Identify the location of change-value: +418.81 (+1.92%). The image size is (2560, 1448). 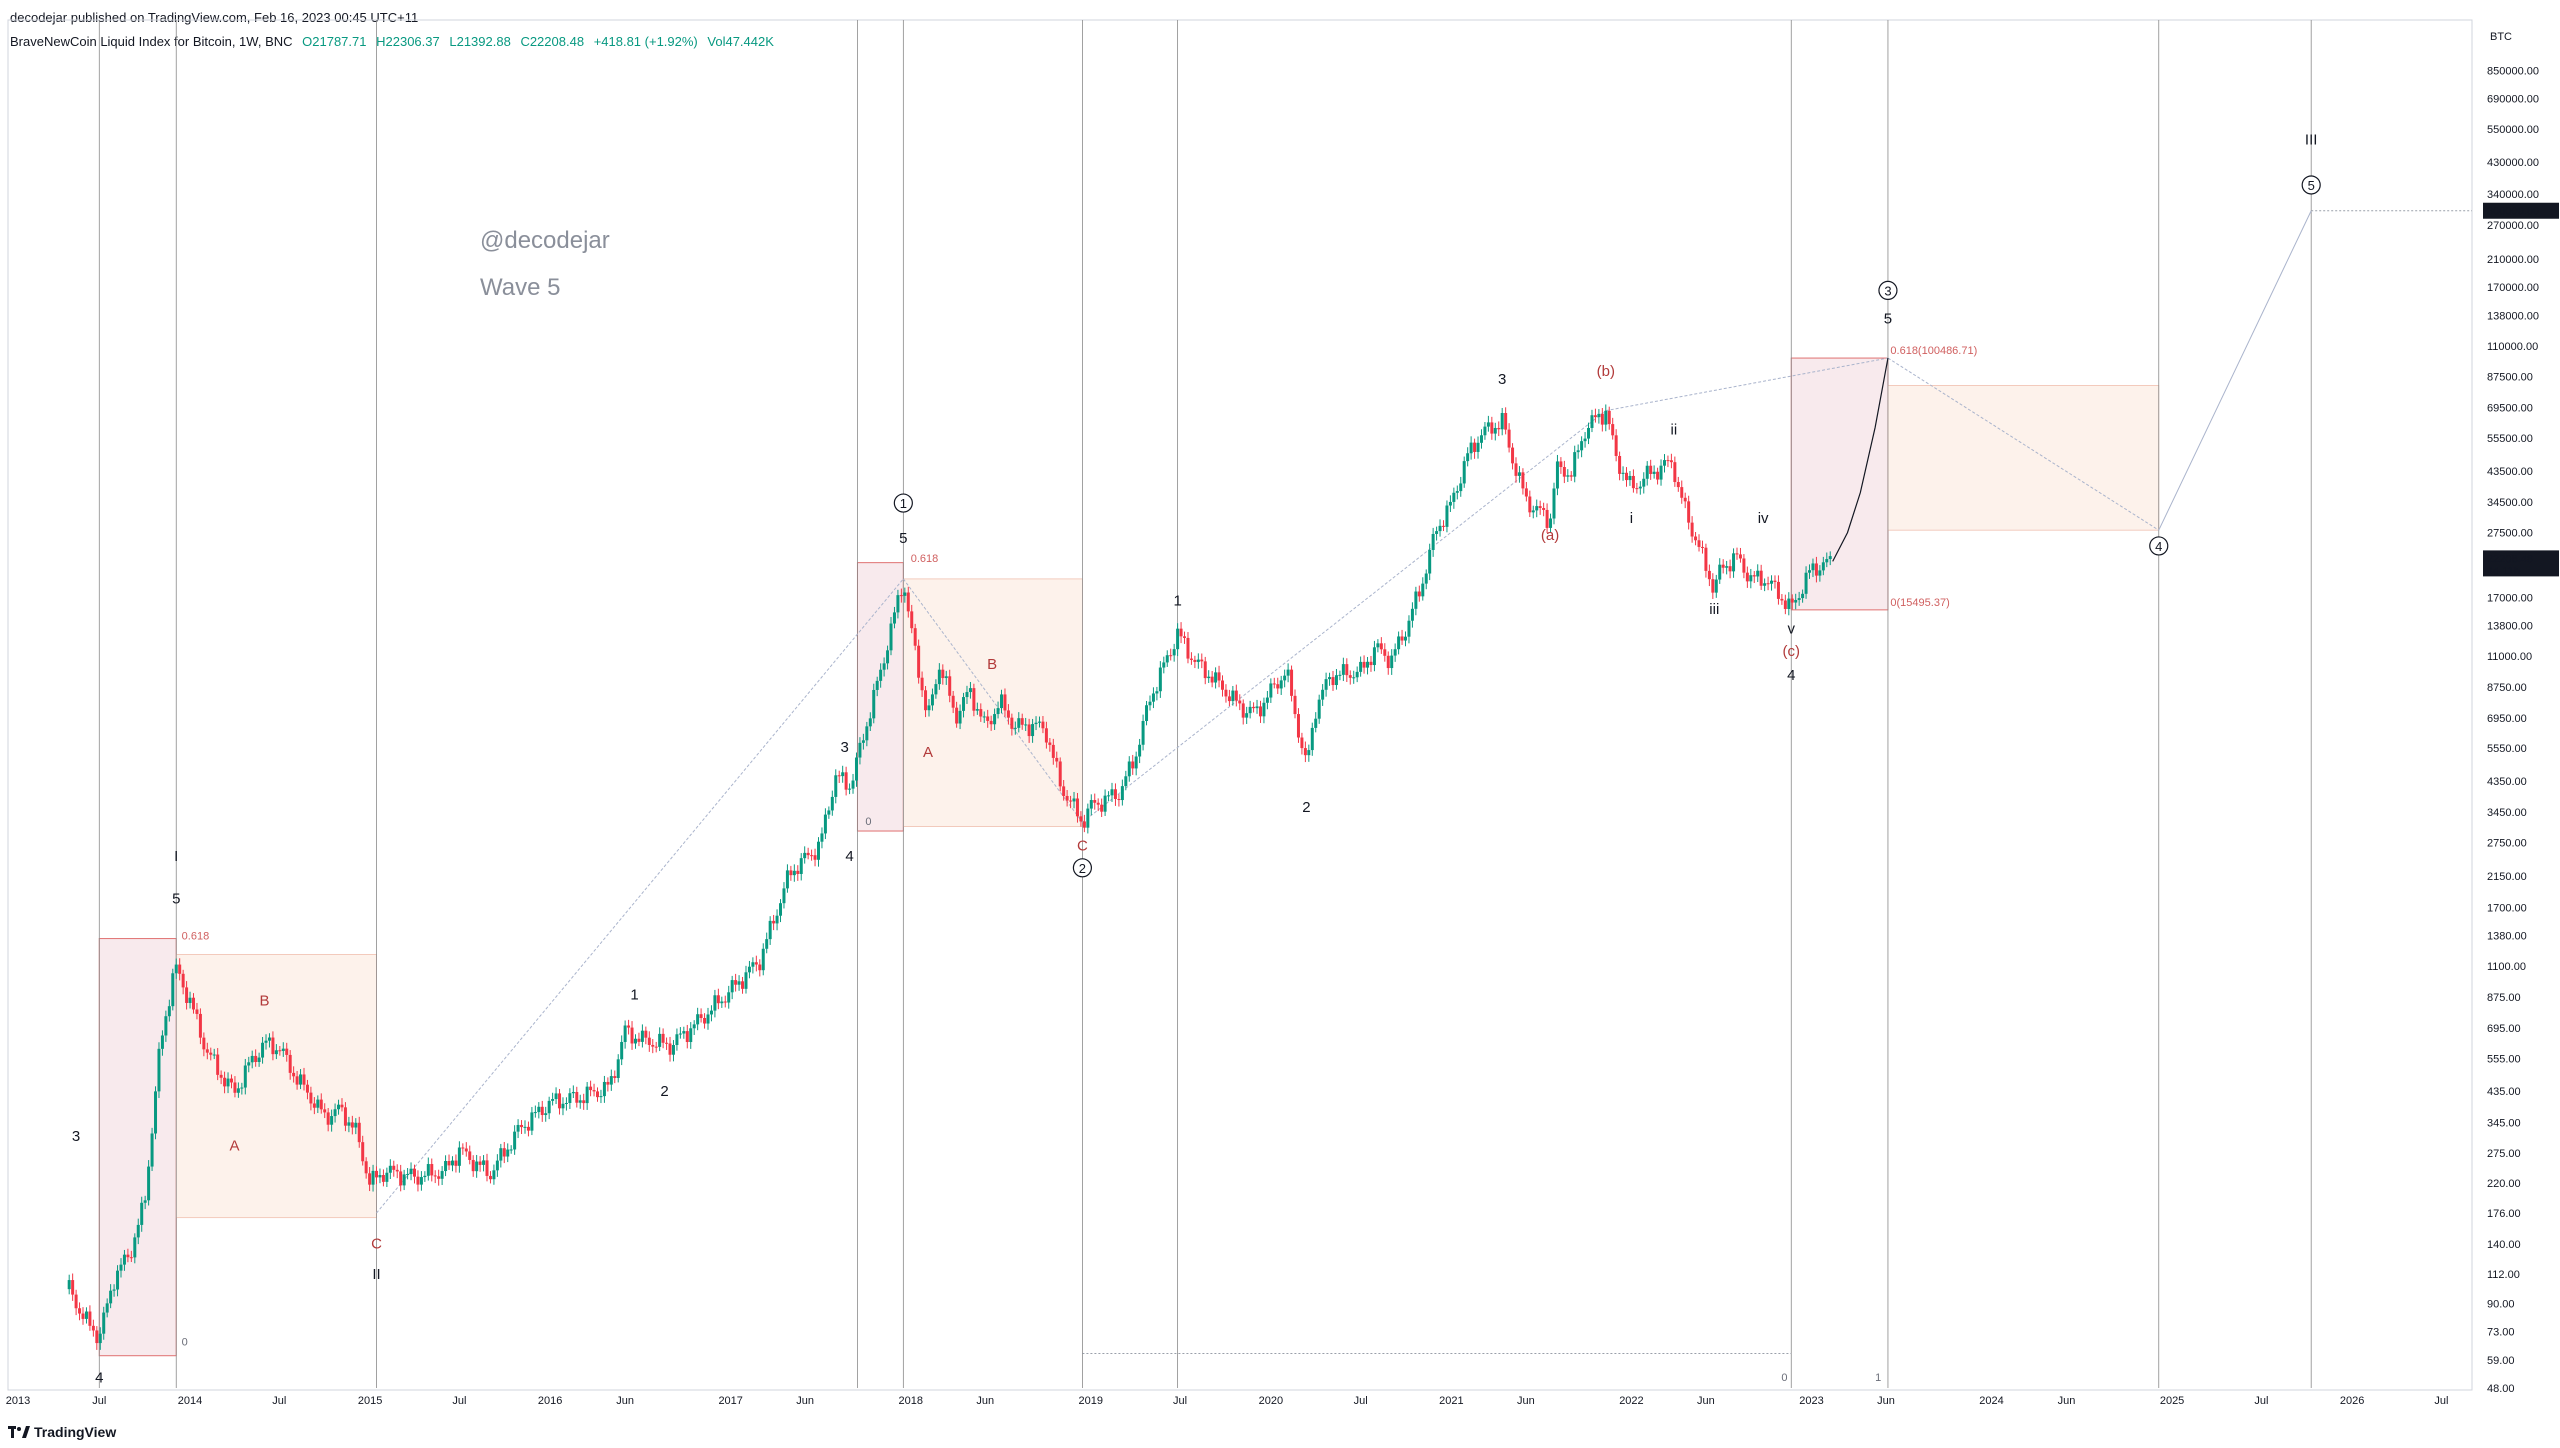
(645, 41).